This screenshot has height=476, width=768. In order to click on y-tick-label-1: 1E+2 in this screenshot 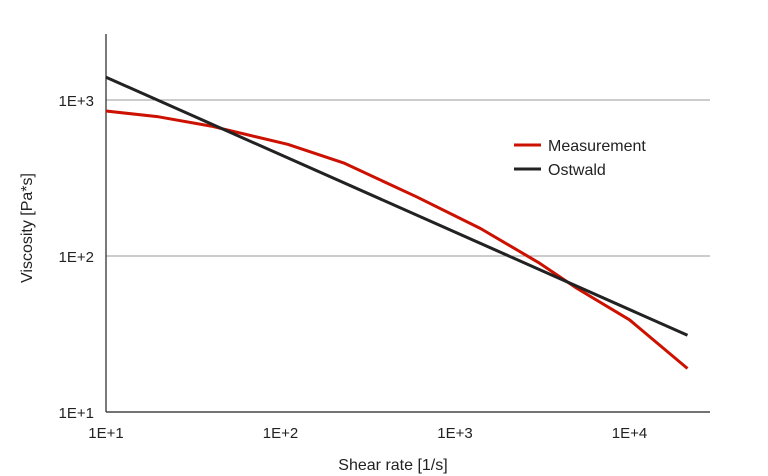, I will do `click(76, 257)`.